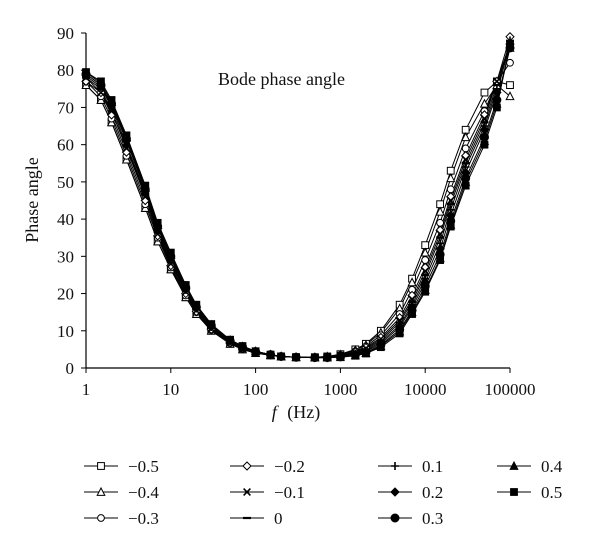 Image resolution: width=600 pixels, height=555 pixels. Describe the element at coordinates (289, 492) in the screenshot. I see `legend-label: −0.1` at that location.